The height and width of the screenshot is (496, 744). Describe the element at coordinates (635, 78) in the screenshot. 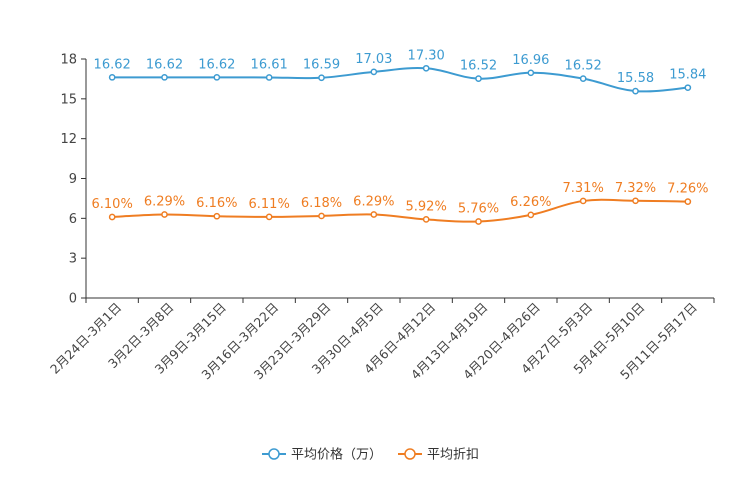

I see `data-label-price: 15.58` at that location.